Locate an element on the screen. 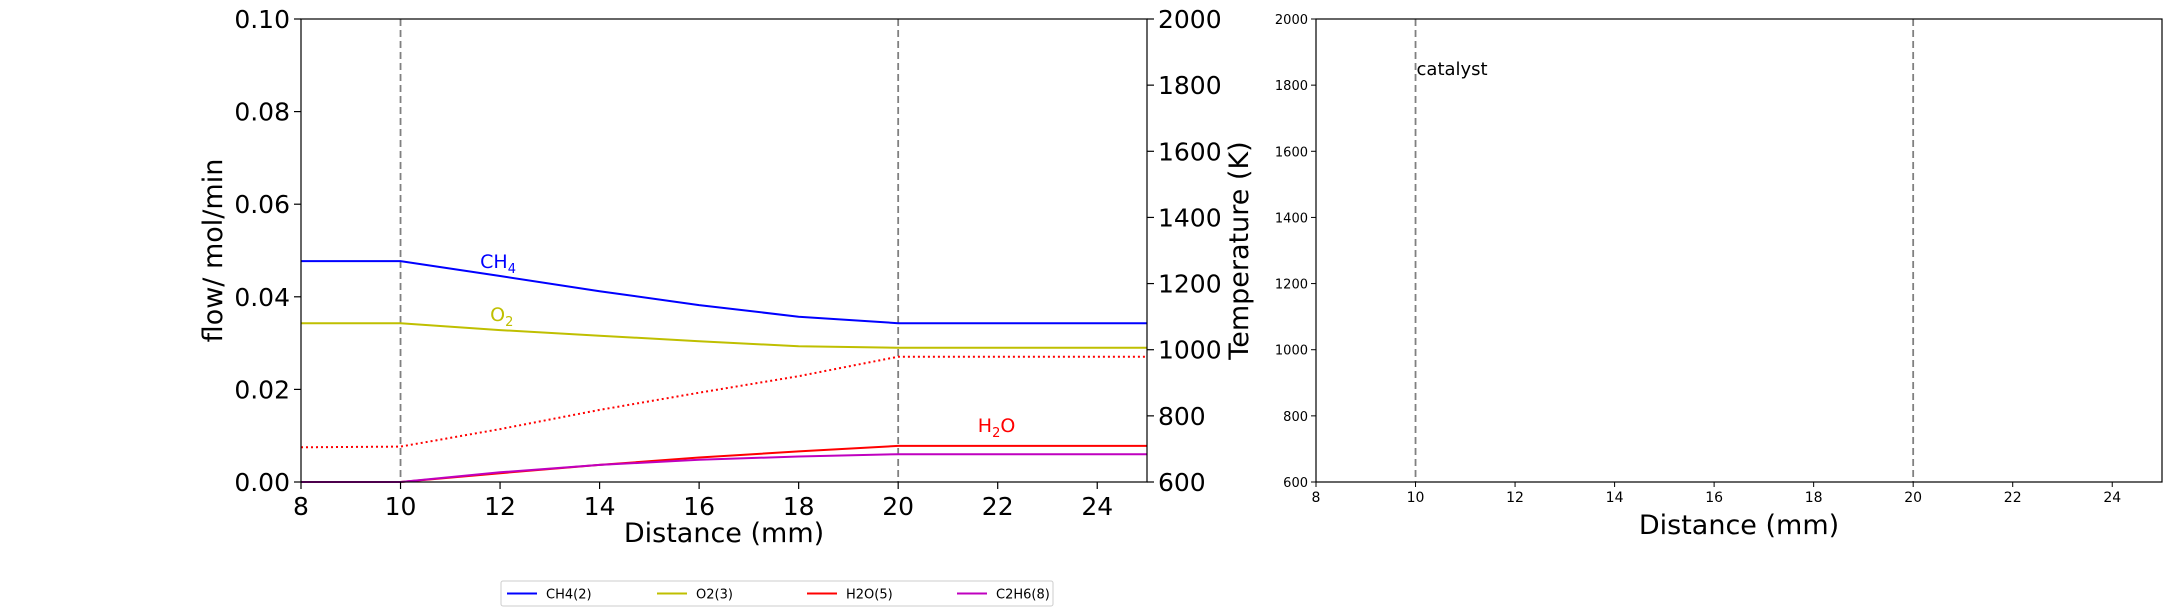 The image size is (2173, 615). y2-tick-label-7: 2000 is located at coordinates (1190, 19).